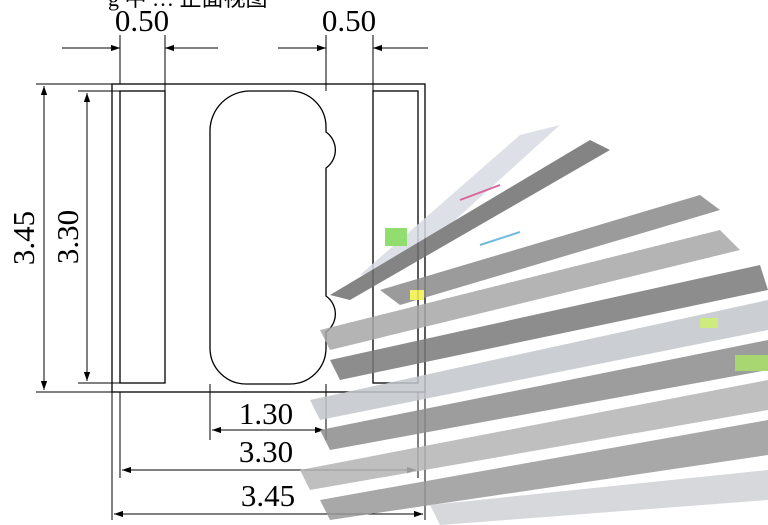 This screenshot has height=525, width=768. What do you see at coordinates (142, 20) in the screenshot?
I see `dim-top-left-label: 0.50` at bounding box center [142, 20].